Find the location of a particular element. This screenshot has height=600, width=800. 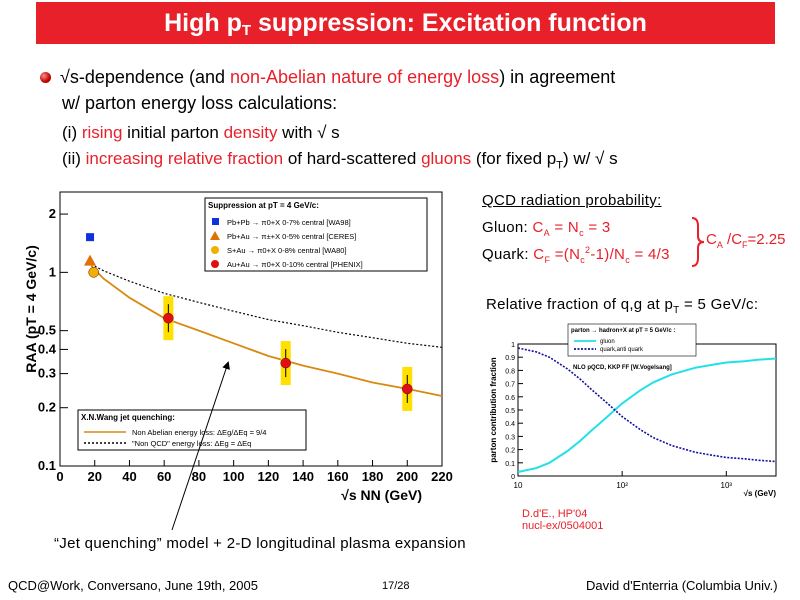

footer-page-number: 17/28 is located at coordinates (396, 586).